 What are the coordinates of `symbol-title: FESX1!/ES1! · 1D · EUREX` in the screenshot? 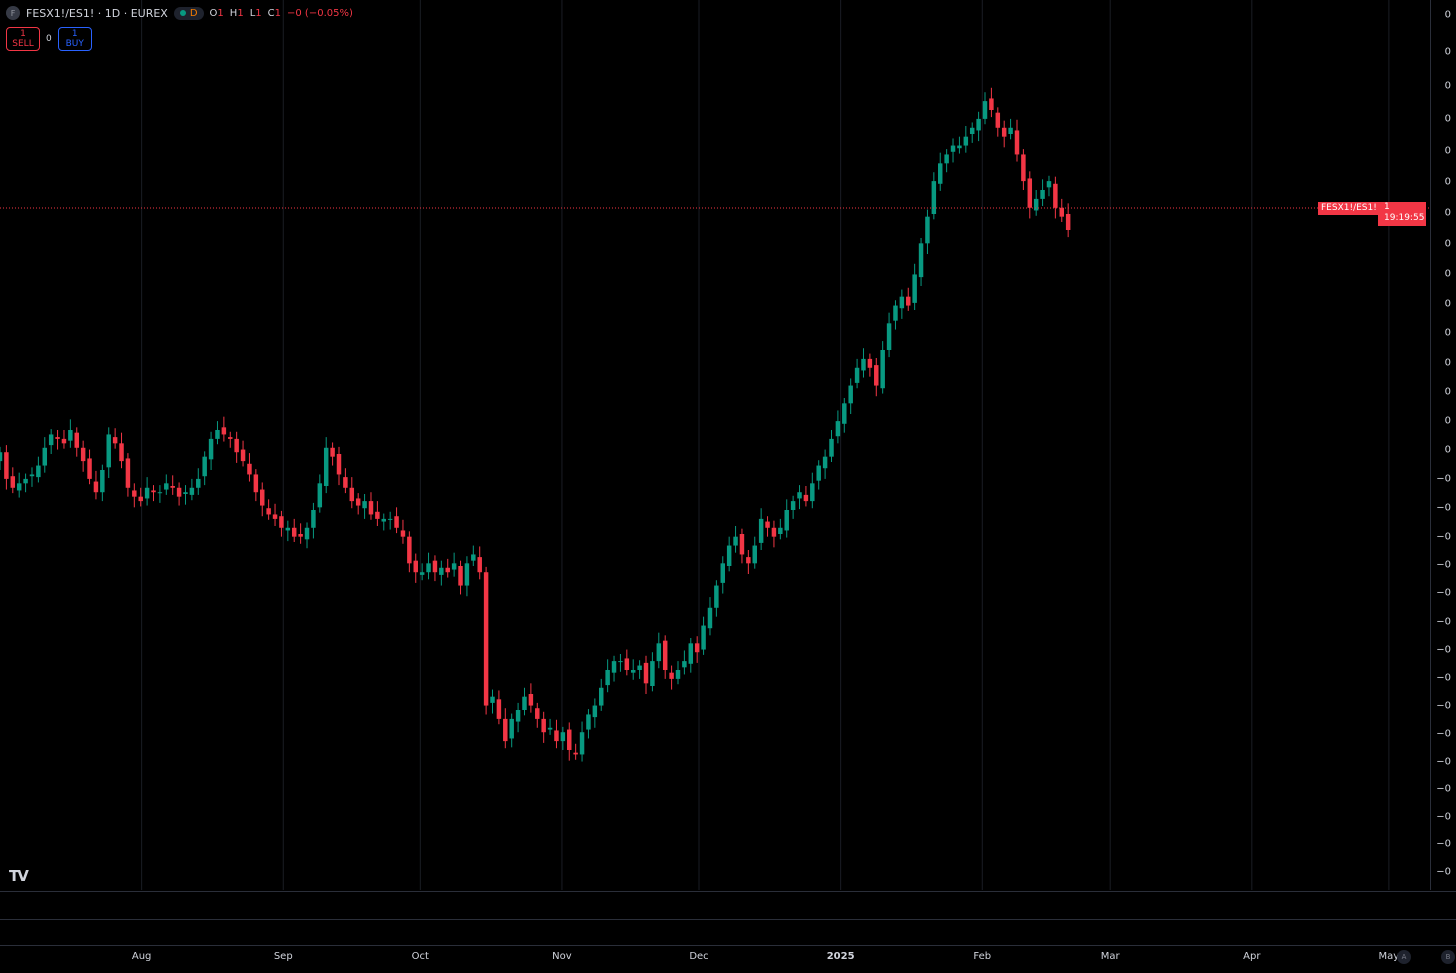 It's located at (97, 13).